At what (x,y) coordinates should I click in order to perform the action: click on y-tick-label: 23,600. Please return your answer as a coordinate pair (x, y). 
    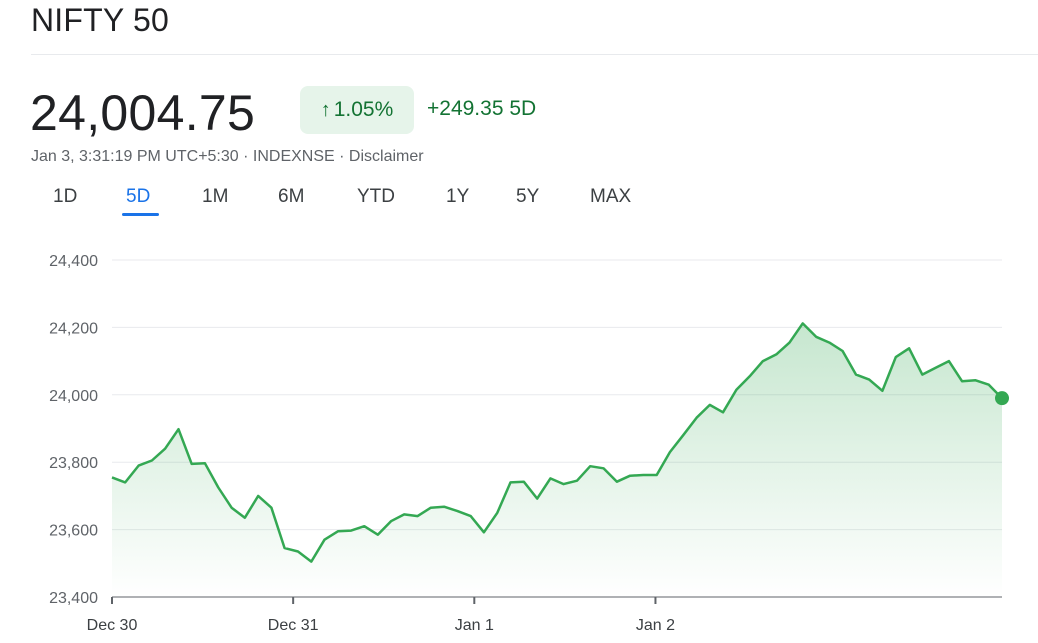
    Looking at the image, I should click on (73, 531).